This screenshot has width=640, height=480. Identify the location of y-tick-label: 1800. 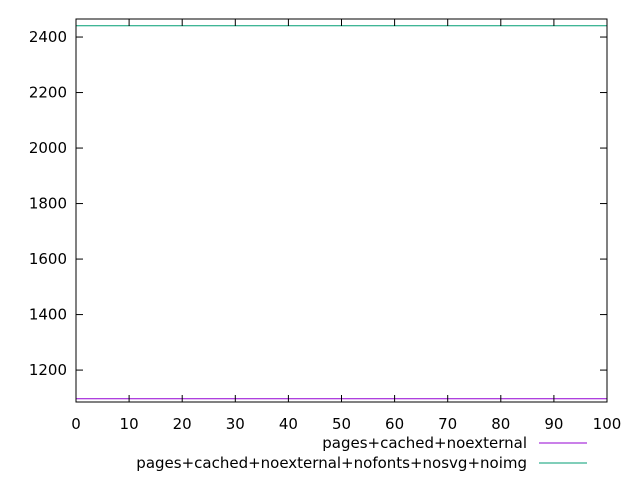
(48, 204).